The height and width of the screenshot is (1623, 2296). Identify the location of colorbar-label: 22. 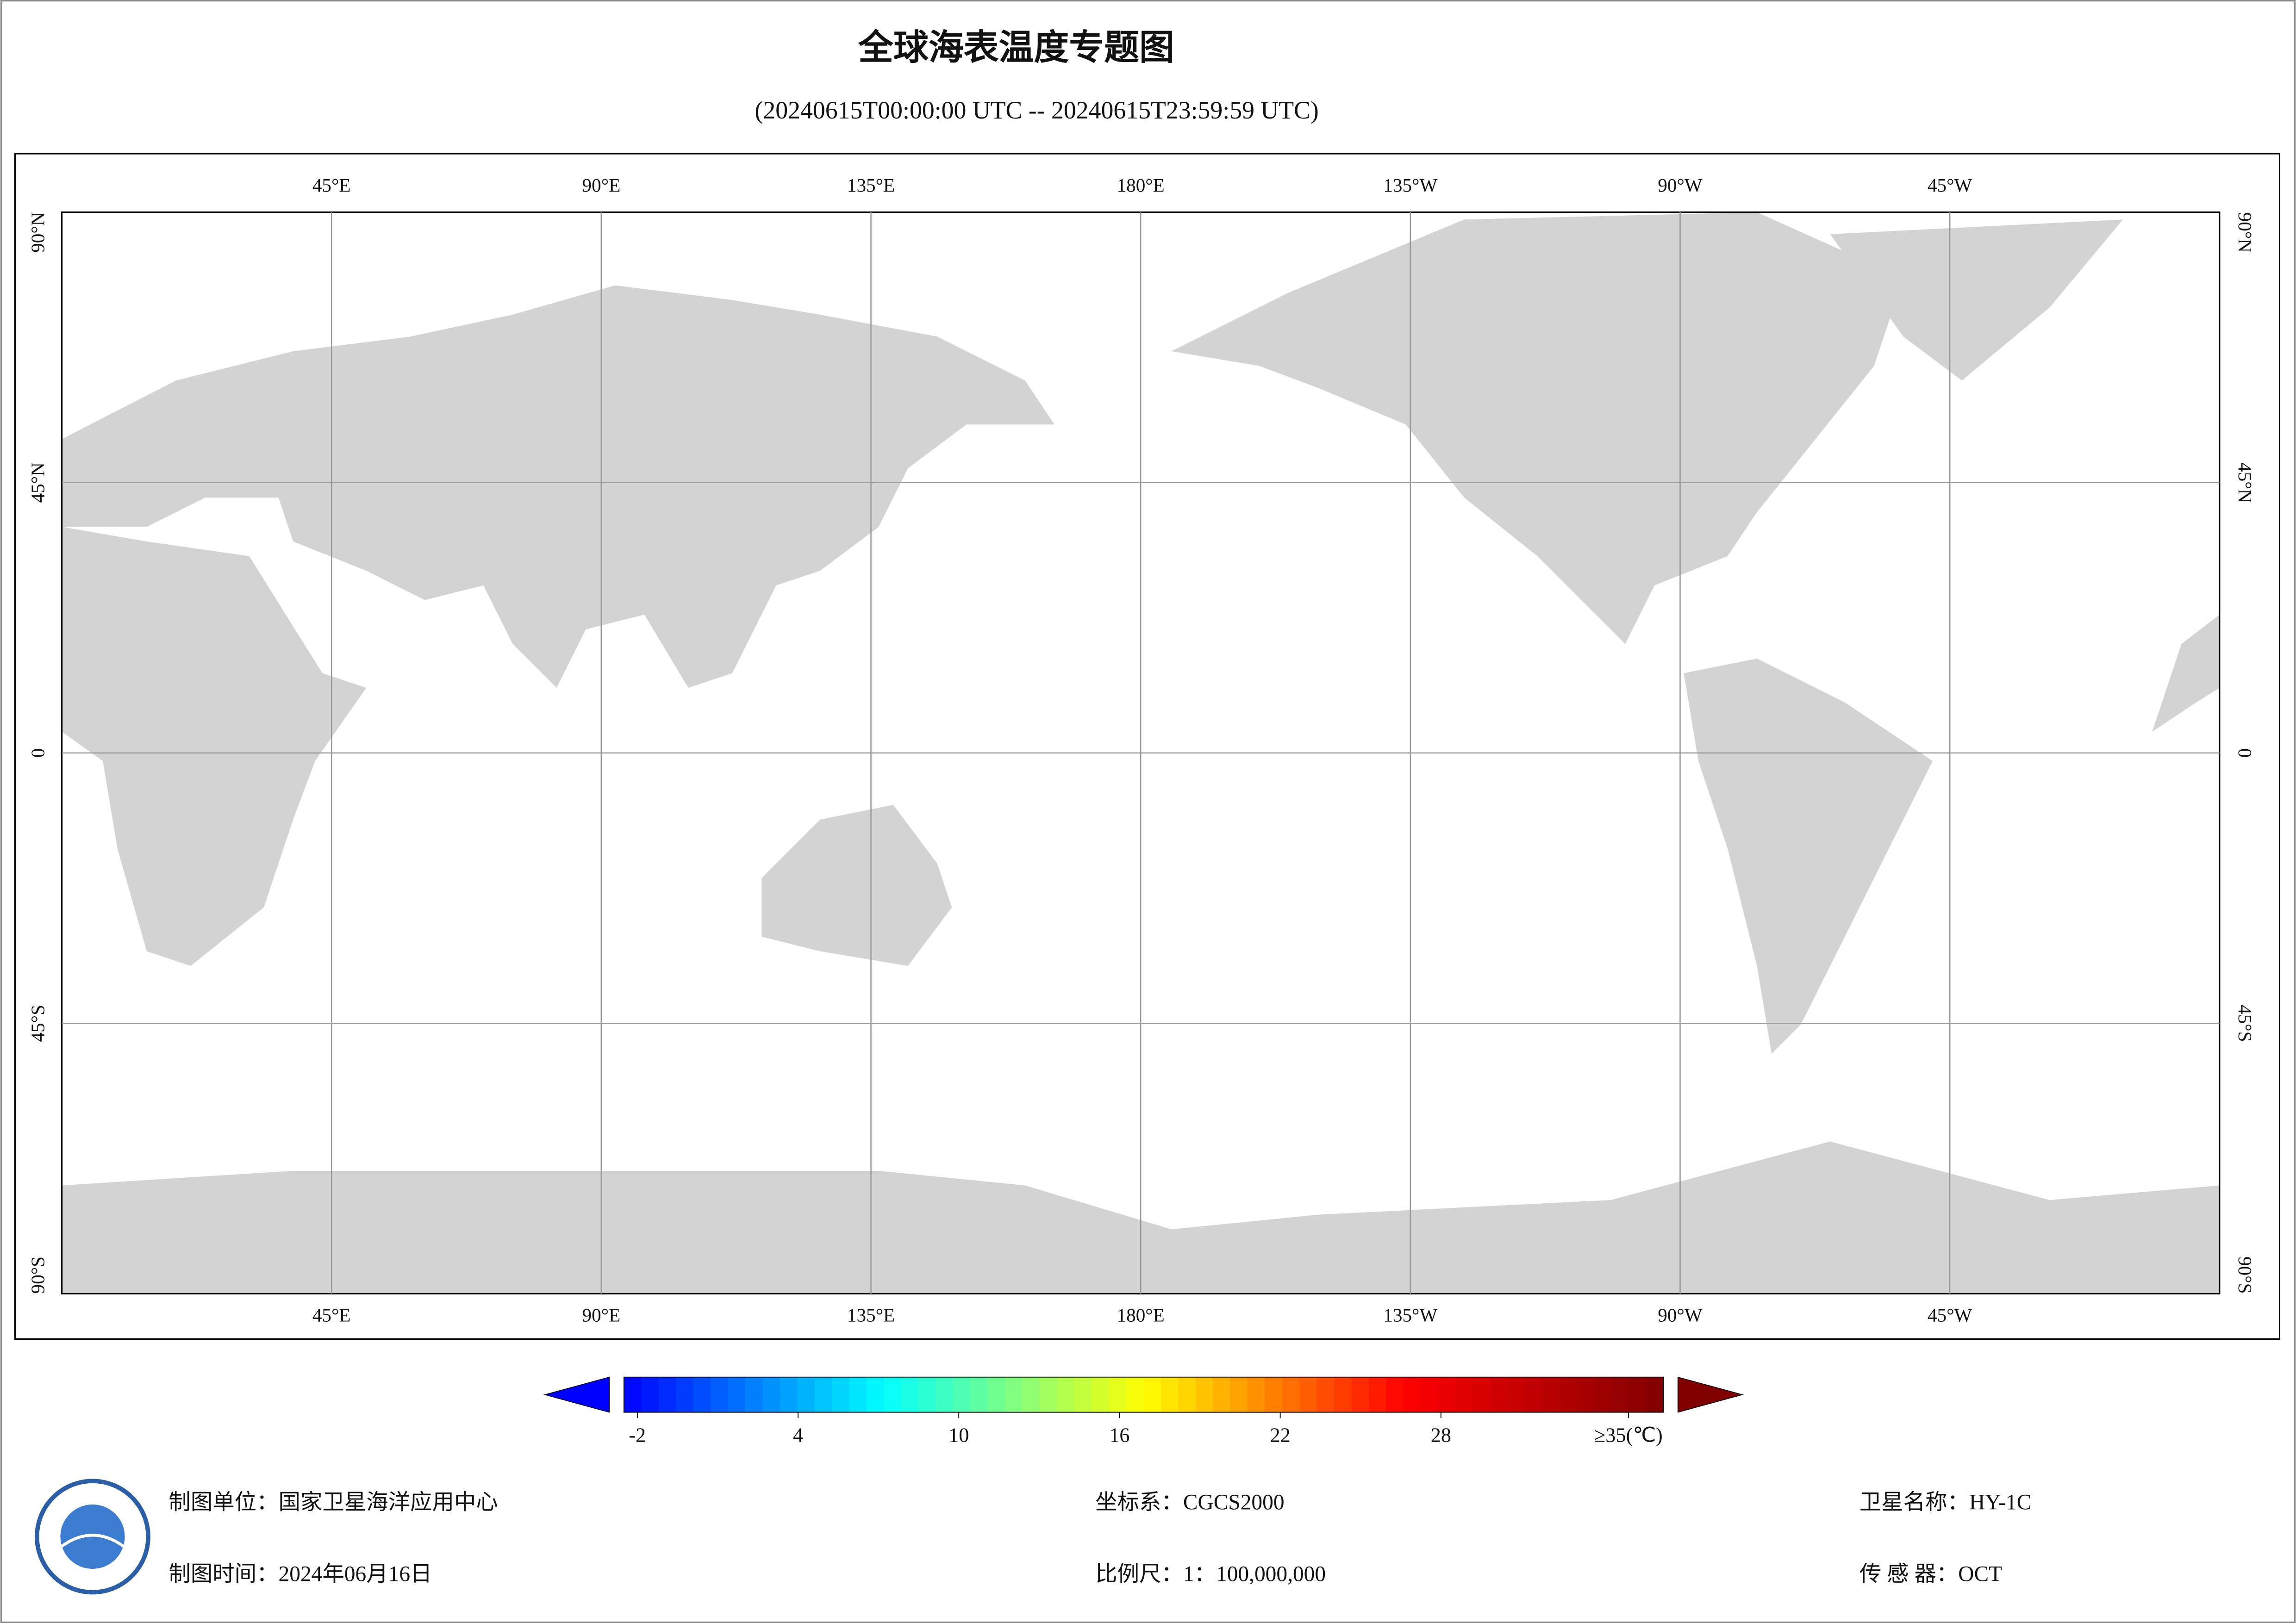
(1280, 1435).